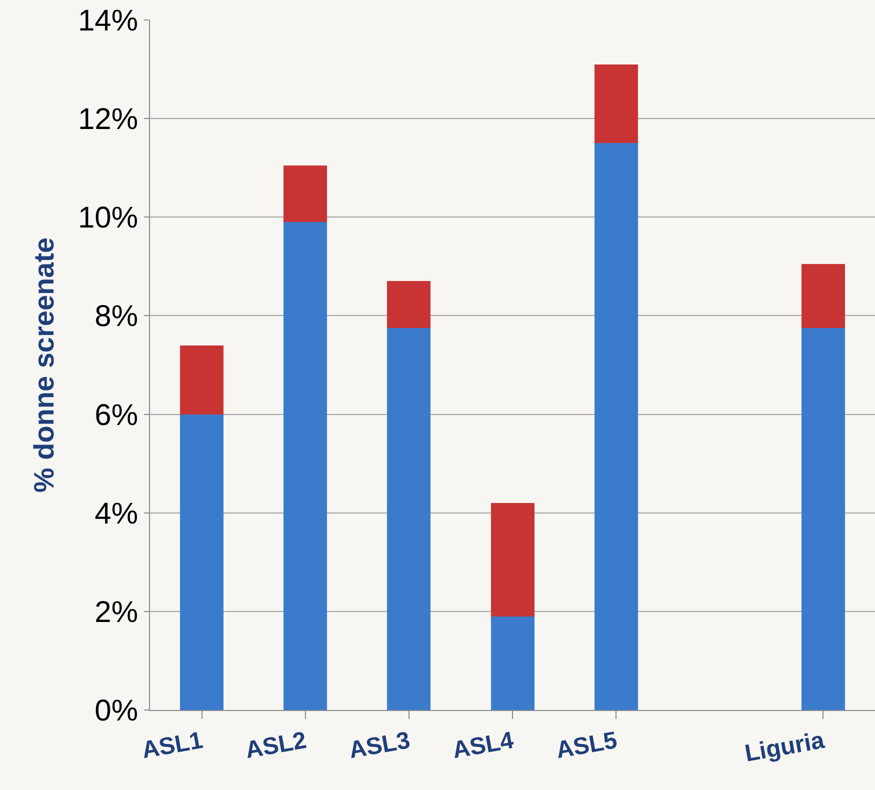  Describe the element at coordinates (116, 513) in the screenshot. I see `y-tick-label: 4%` at that location.